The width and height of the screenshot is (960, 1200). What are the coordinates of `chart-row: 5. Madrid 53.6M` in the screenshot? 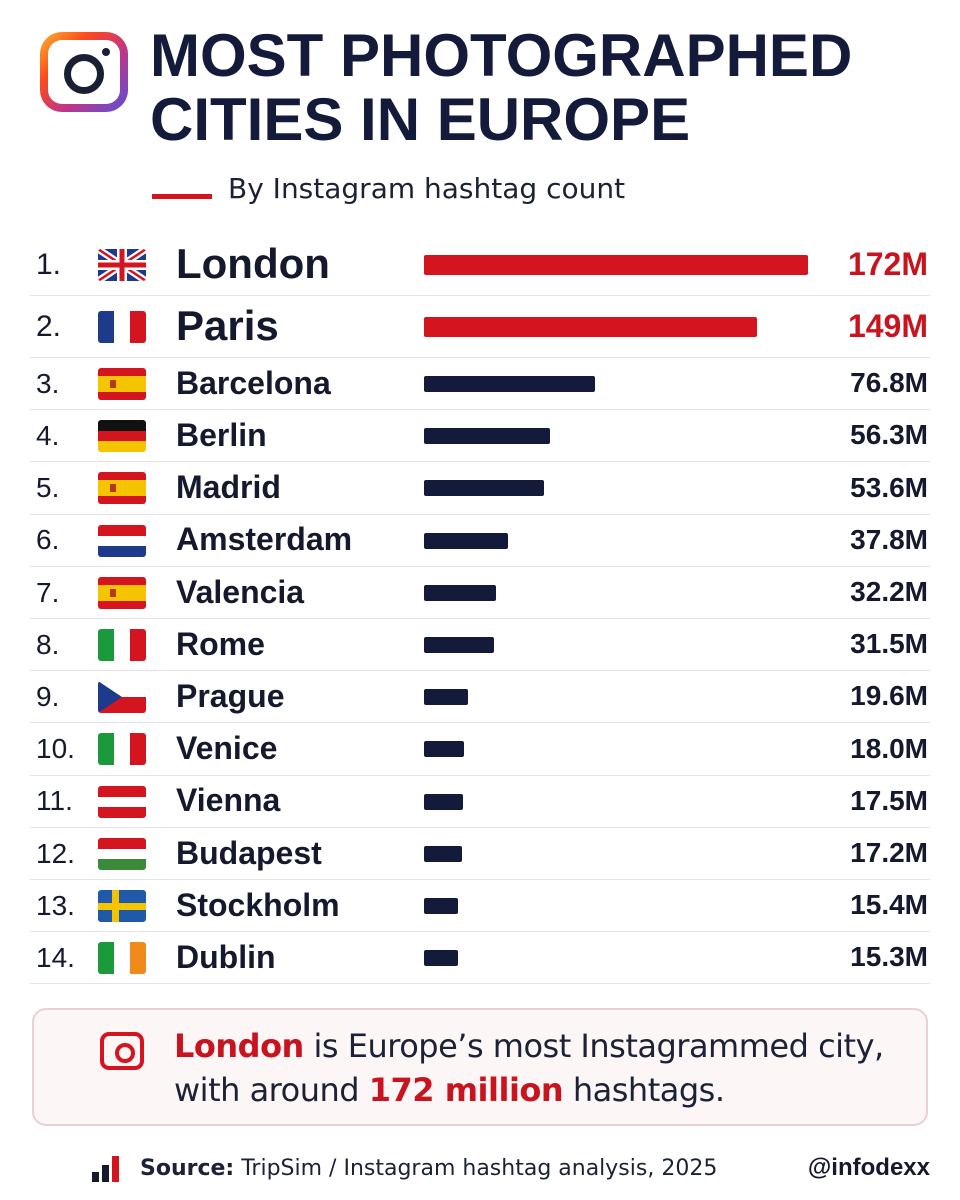 It's located at (480, 488).